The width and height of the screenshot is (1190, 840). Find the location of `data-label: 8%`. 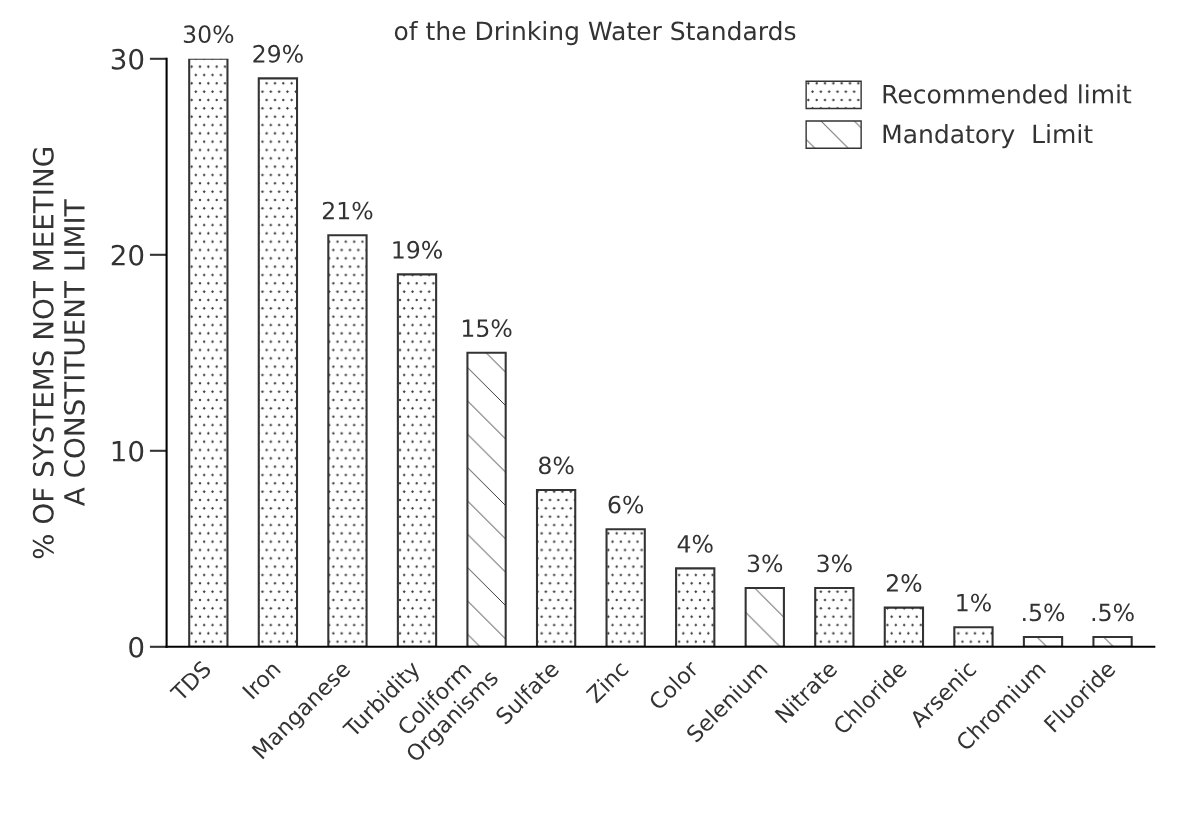

data-label: 8% is located at coordinates (556, 465).